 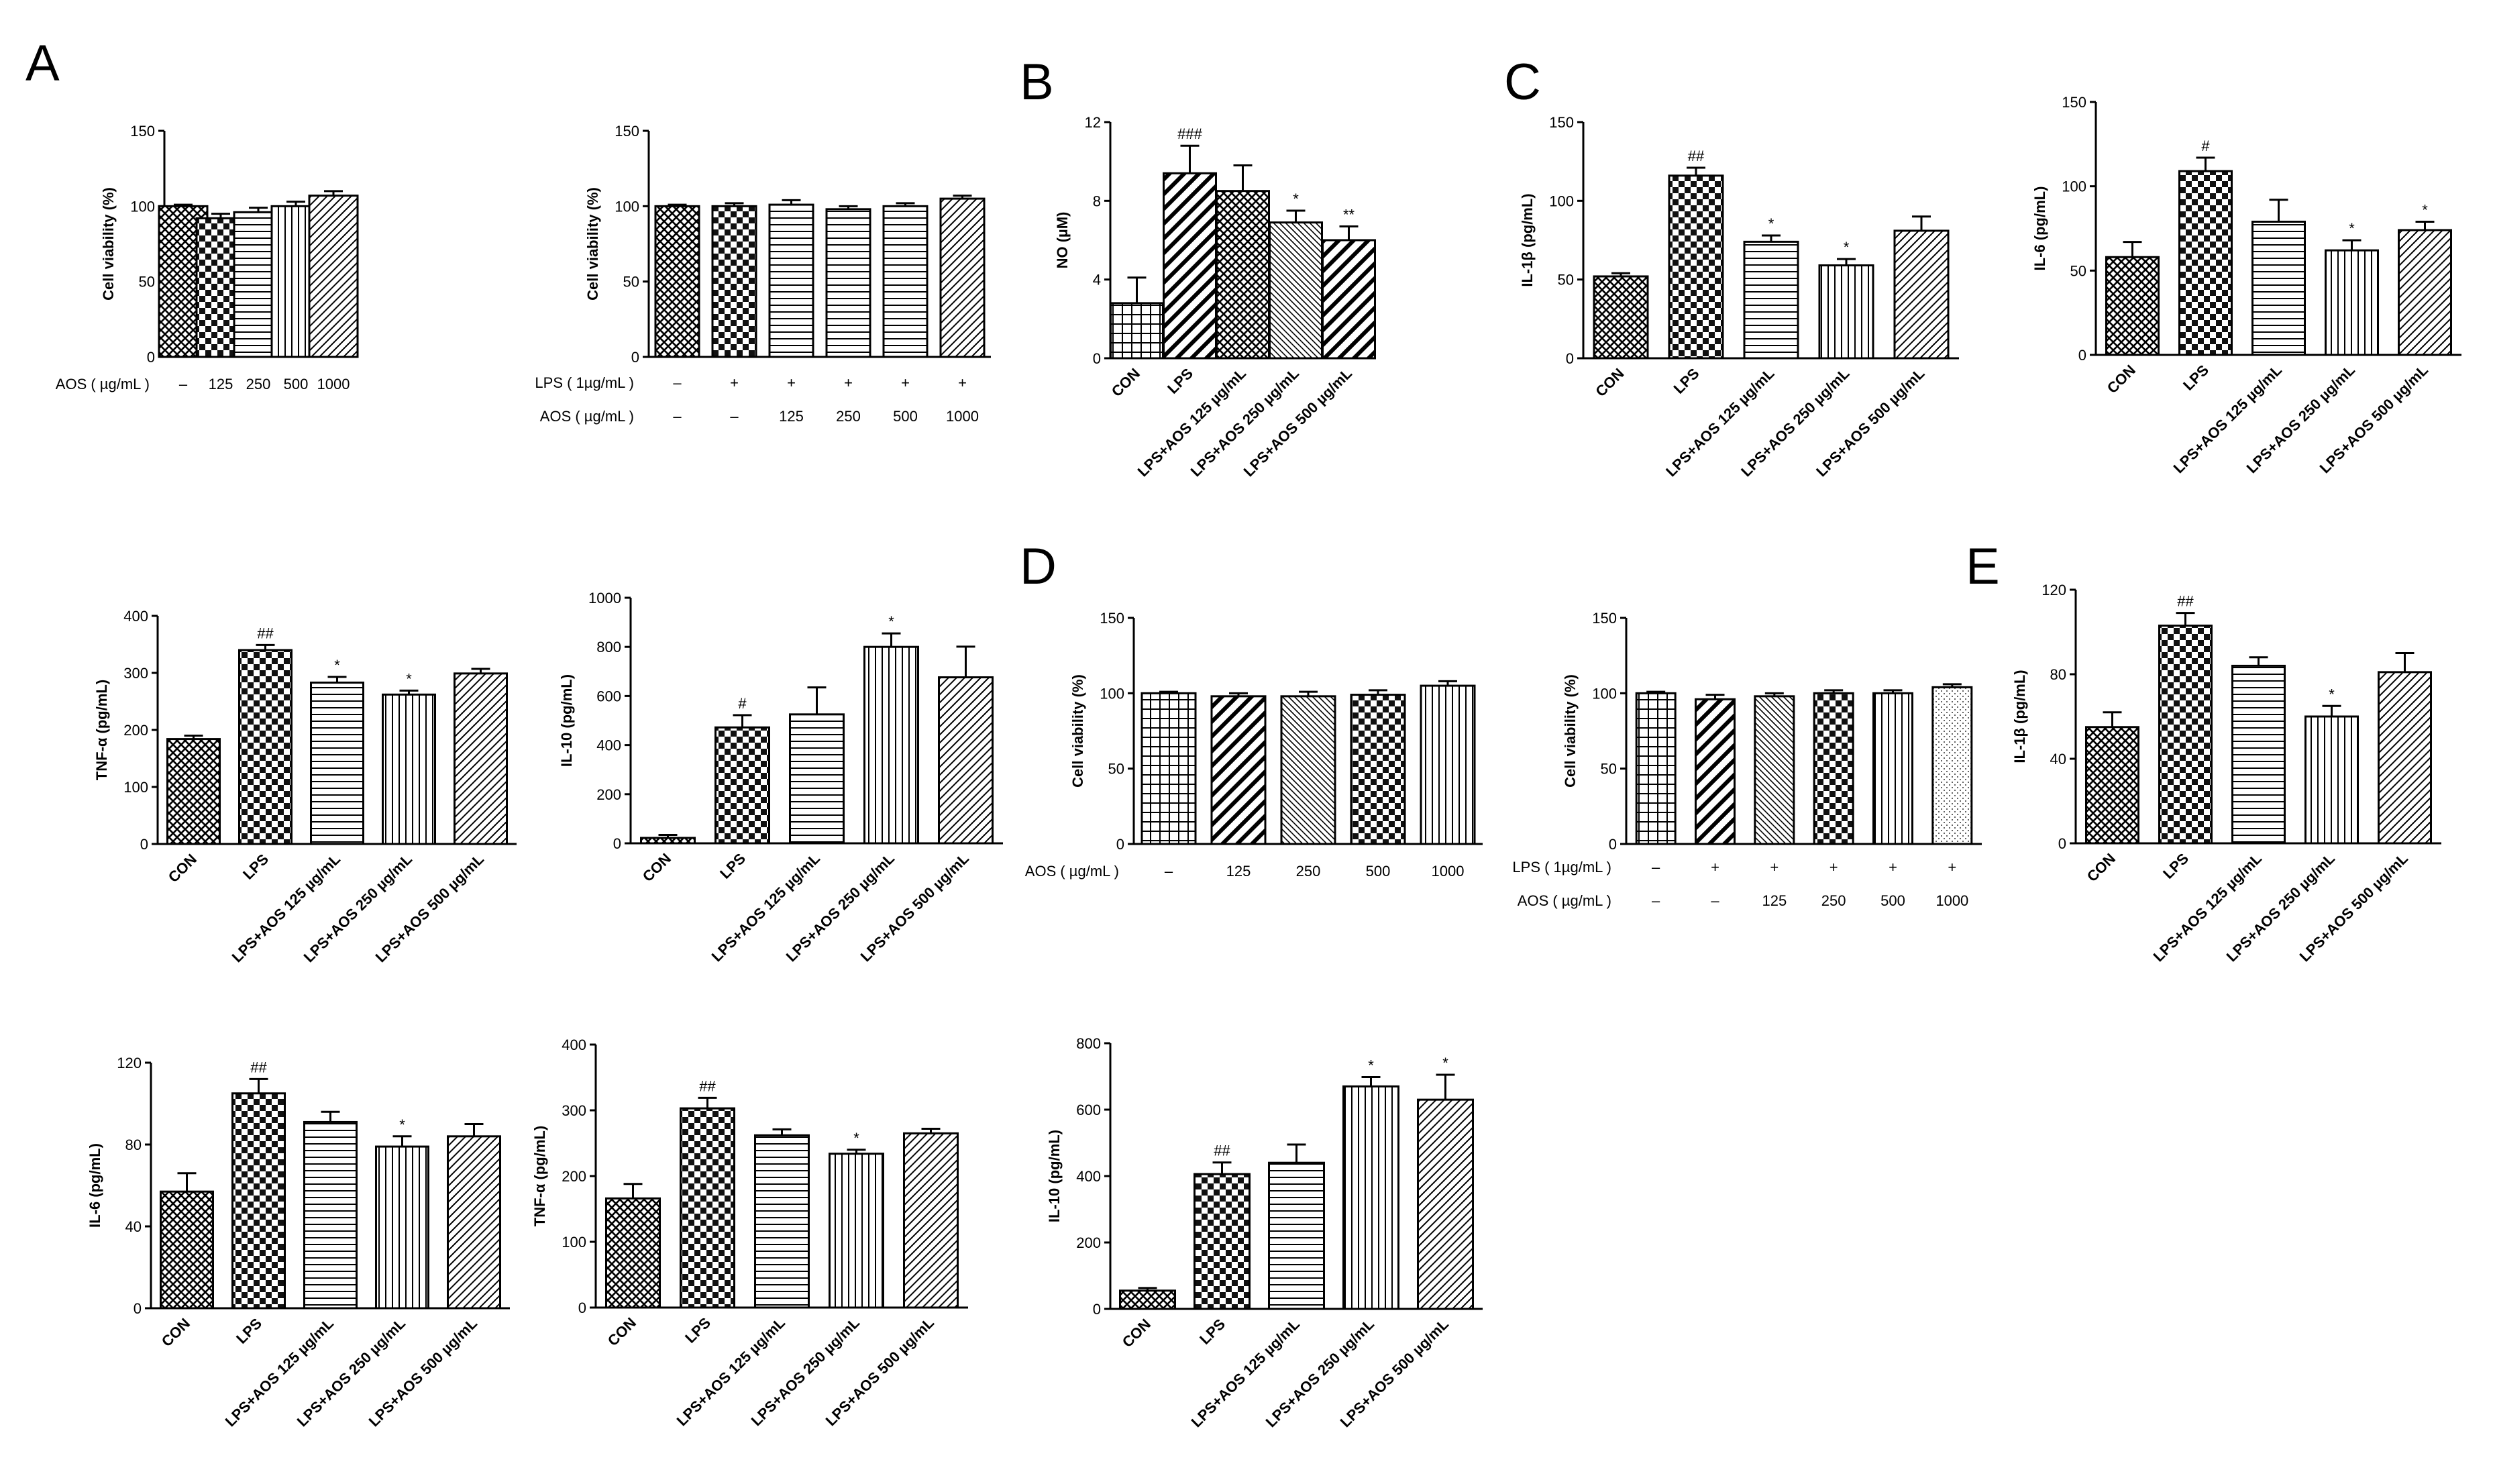 What do you see at coordinates (604, 598) in the screenshot?
I see `y-tick-label: 1000` at bounding box center [604, 598].